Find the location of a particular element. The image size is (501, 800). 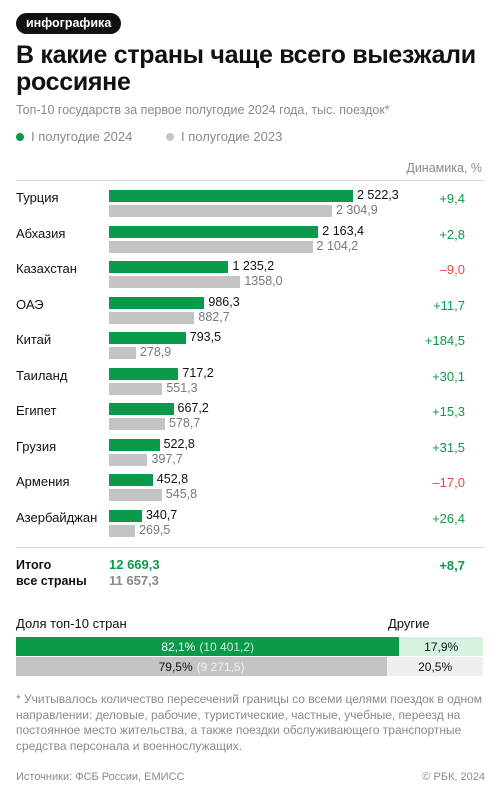

dynamics-value: +184,5 is located at coordinates (444, 340).